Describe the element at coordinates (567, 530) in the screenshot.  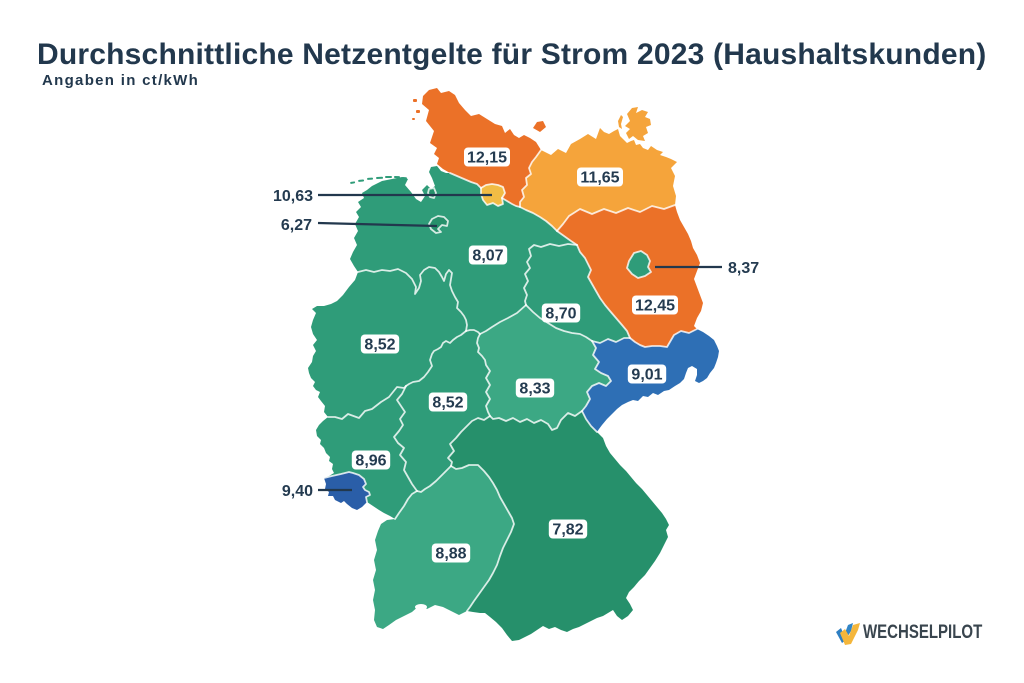
I see `svg-text: 7,82` at that location.